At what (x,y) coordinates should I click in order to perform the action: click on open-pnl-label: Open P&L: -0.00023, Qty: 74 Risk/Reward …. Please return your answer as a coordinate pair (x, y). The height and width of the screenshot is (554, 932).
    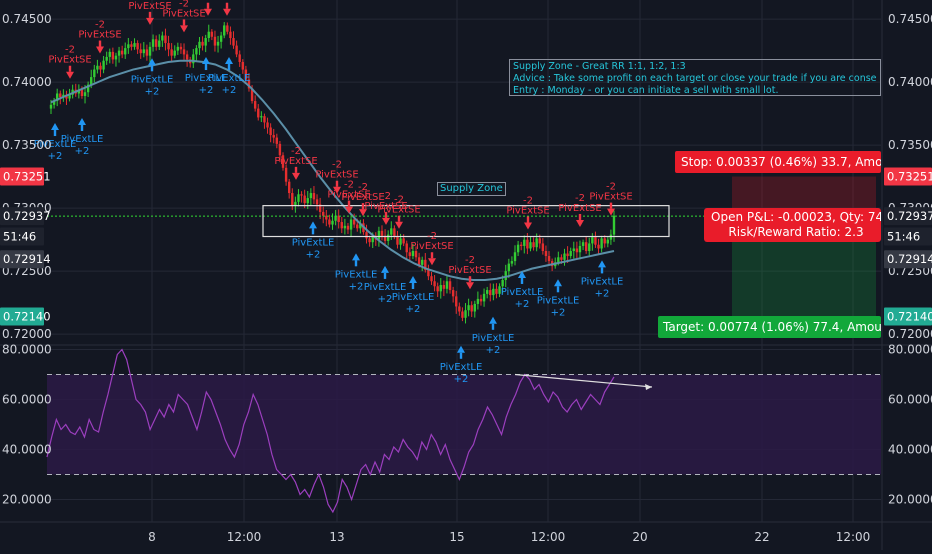
    Looking at the image, I should click on (792, 225).